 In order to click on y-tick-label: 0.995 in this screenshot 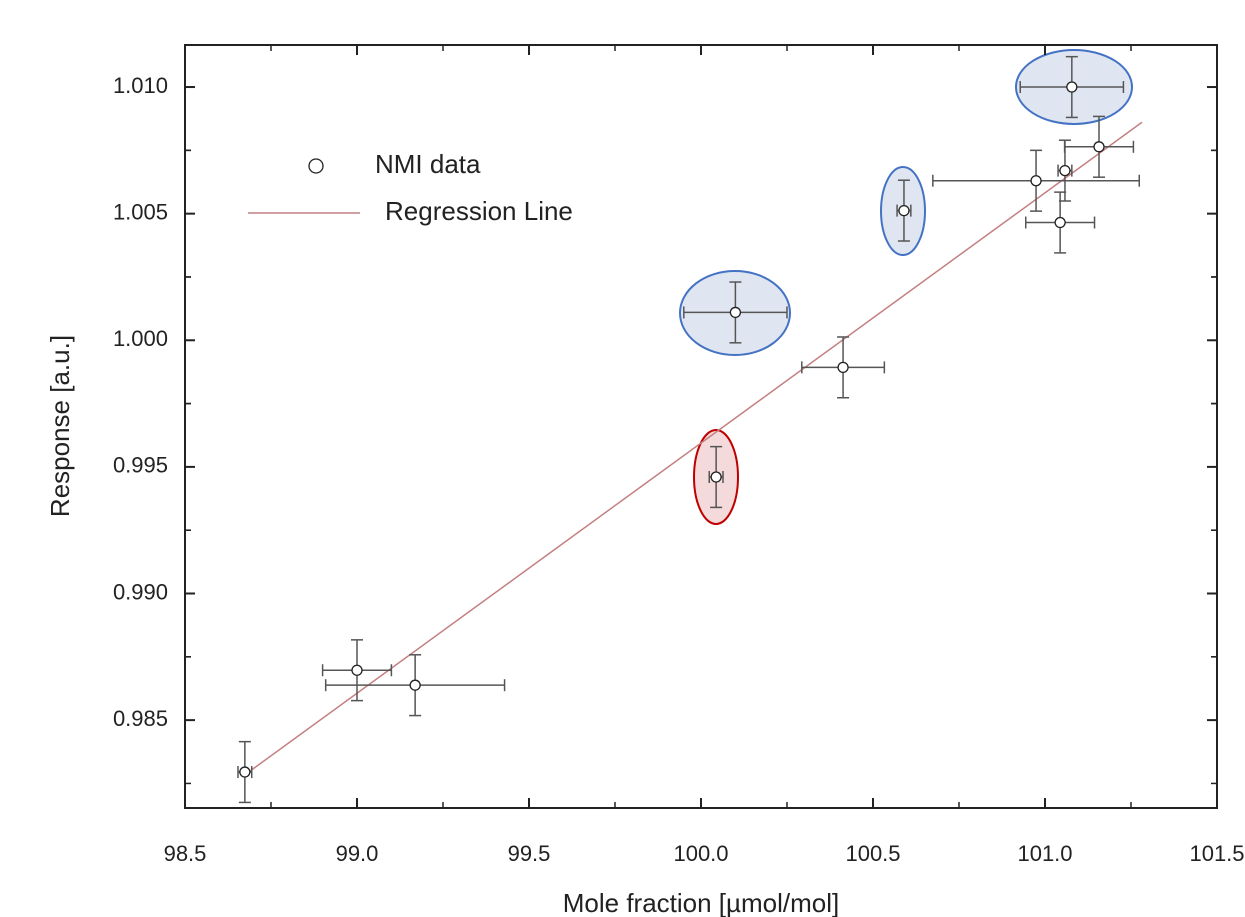, I will do `click(140, 465)`.